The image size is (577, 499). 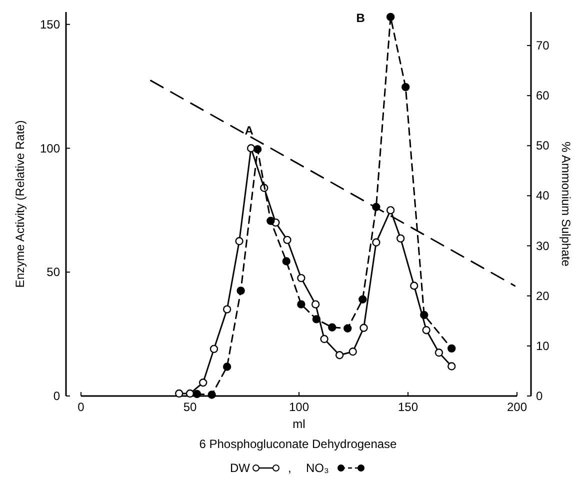 I want to click on y-tick-label: 0, so click(x=56, y=396).